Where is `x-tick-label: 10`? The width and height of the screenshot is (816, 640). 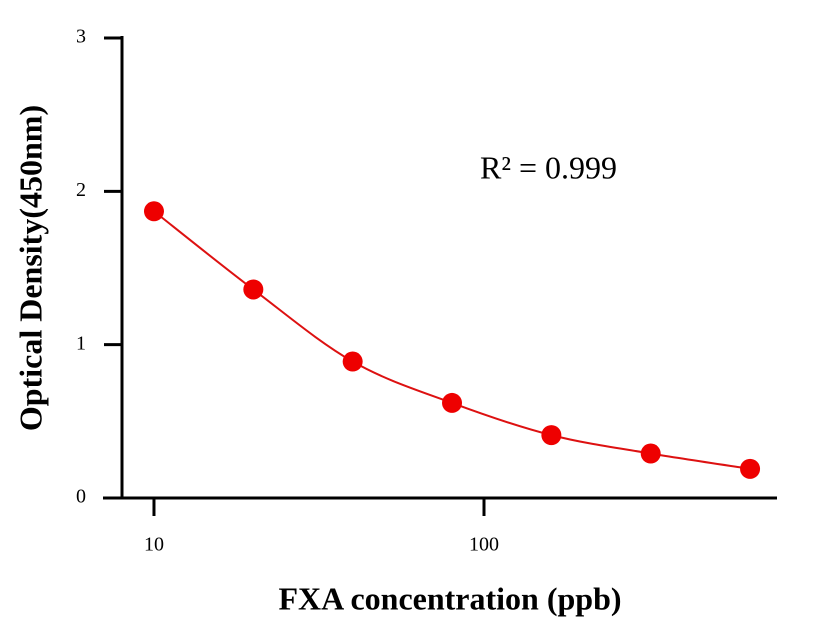 x-tick-label: 10 is located at coordinates (154, 545).